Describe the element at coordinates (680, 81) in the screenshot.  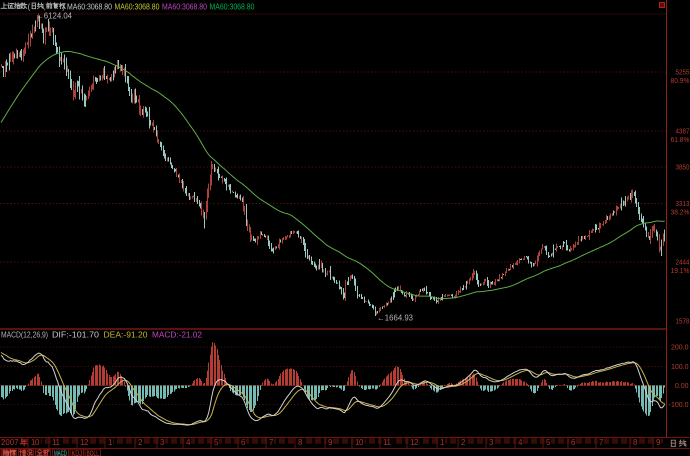
I see `svg-text: 80.9%` at that location.